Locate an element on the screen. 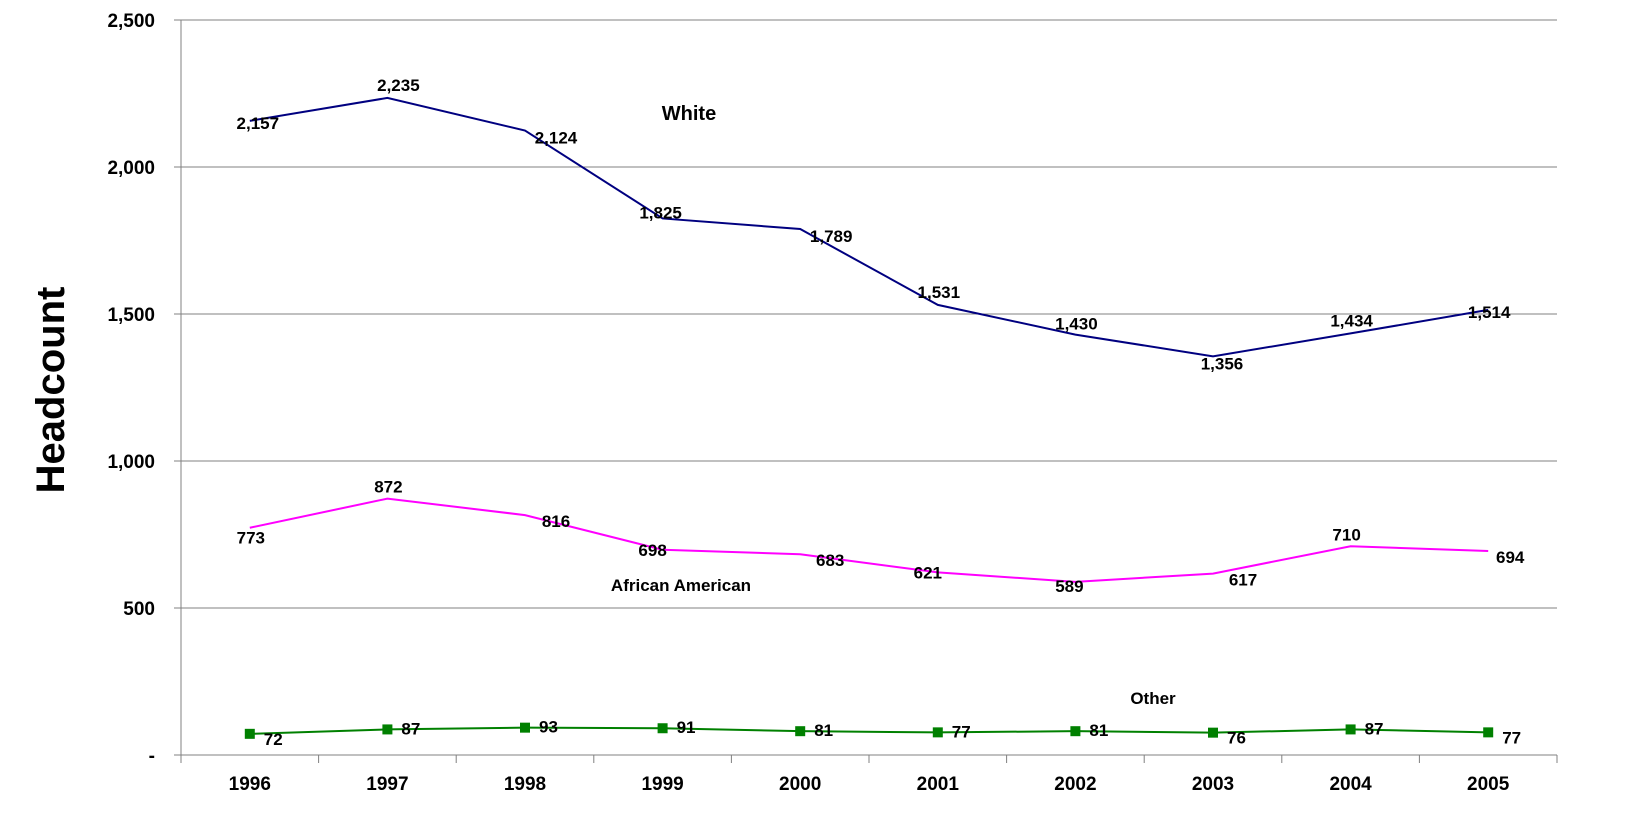  data-label: 773 is located at coordinates (251, 538).